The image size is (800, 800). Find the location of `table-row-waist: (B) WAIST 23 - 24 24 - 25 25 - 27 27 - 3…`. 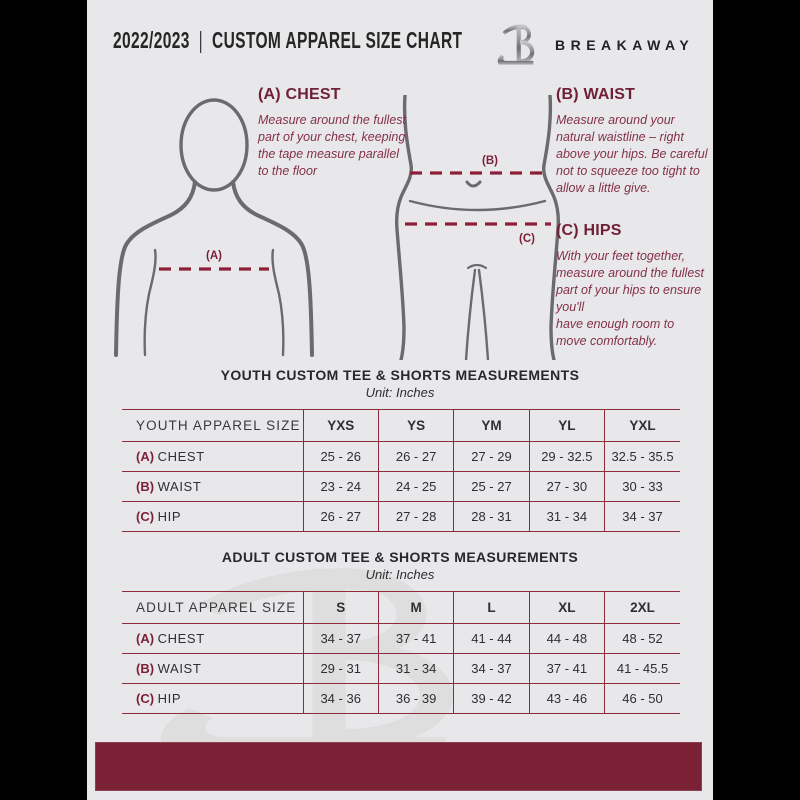

table-row-waist: (B) WAIST 23 - 24 24 - 25 25 - 27 27 - 3… is located at coordinates (401, 486).